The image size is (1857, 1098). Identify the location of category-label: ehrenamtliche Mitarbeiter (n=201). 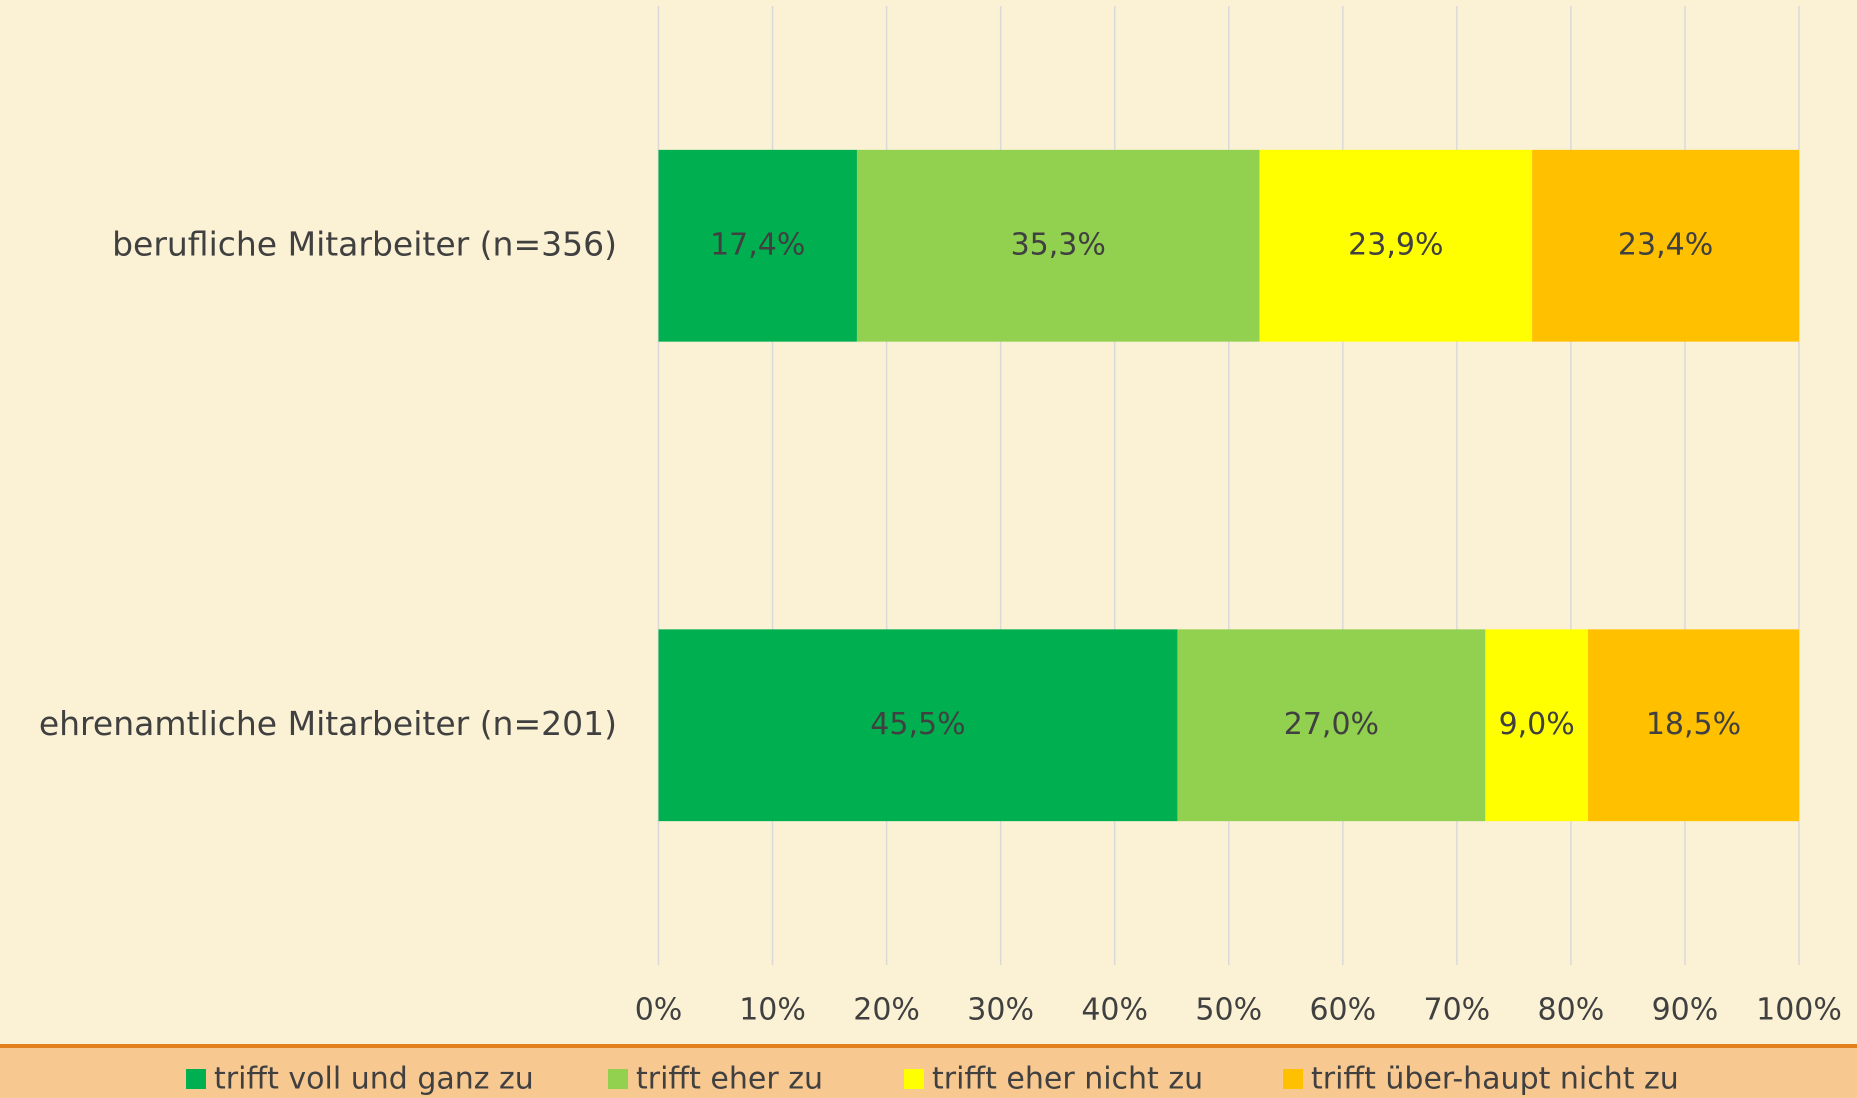
(328, 723).